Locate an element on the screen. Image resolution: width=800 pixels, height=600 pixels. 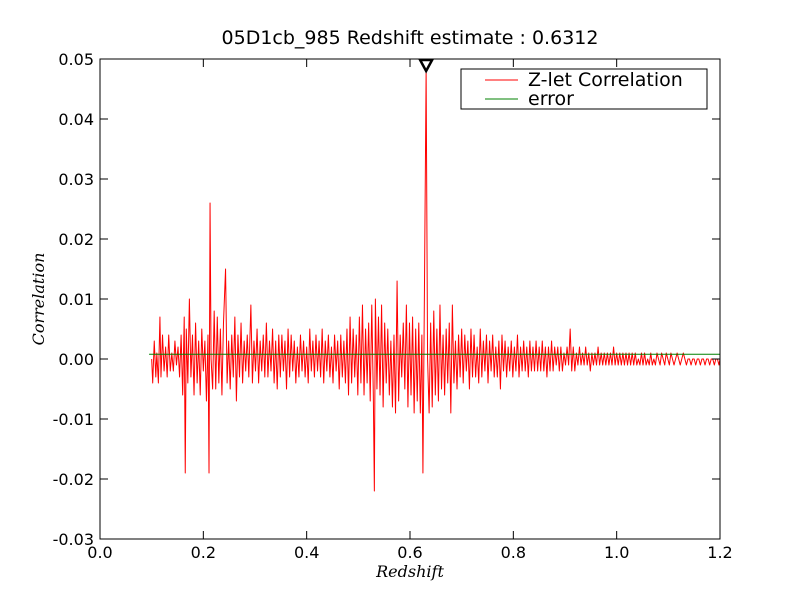
x-tick-label: 1.2 is located at coordinates (719, 552).